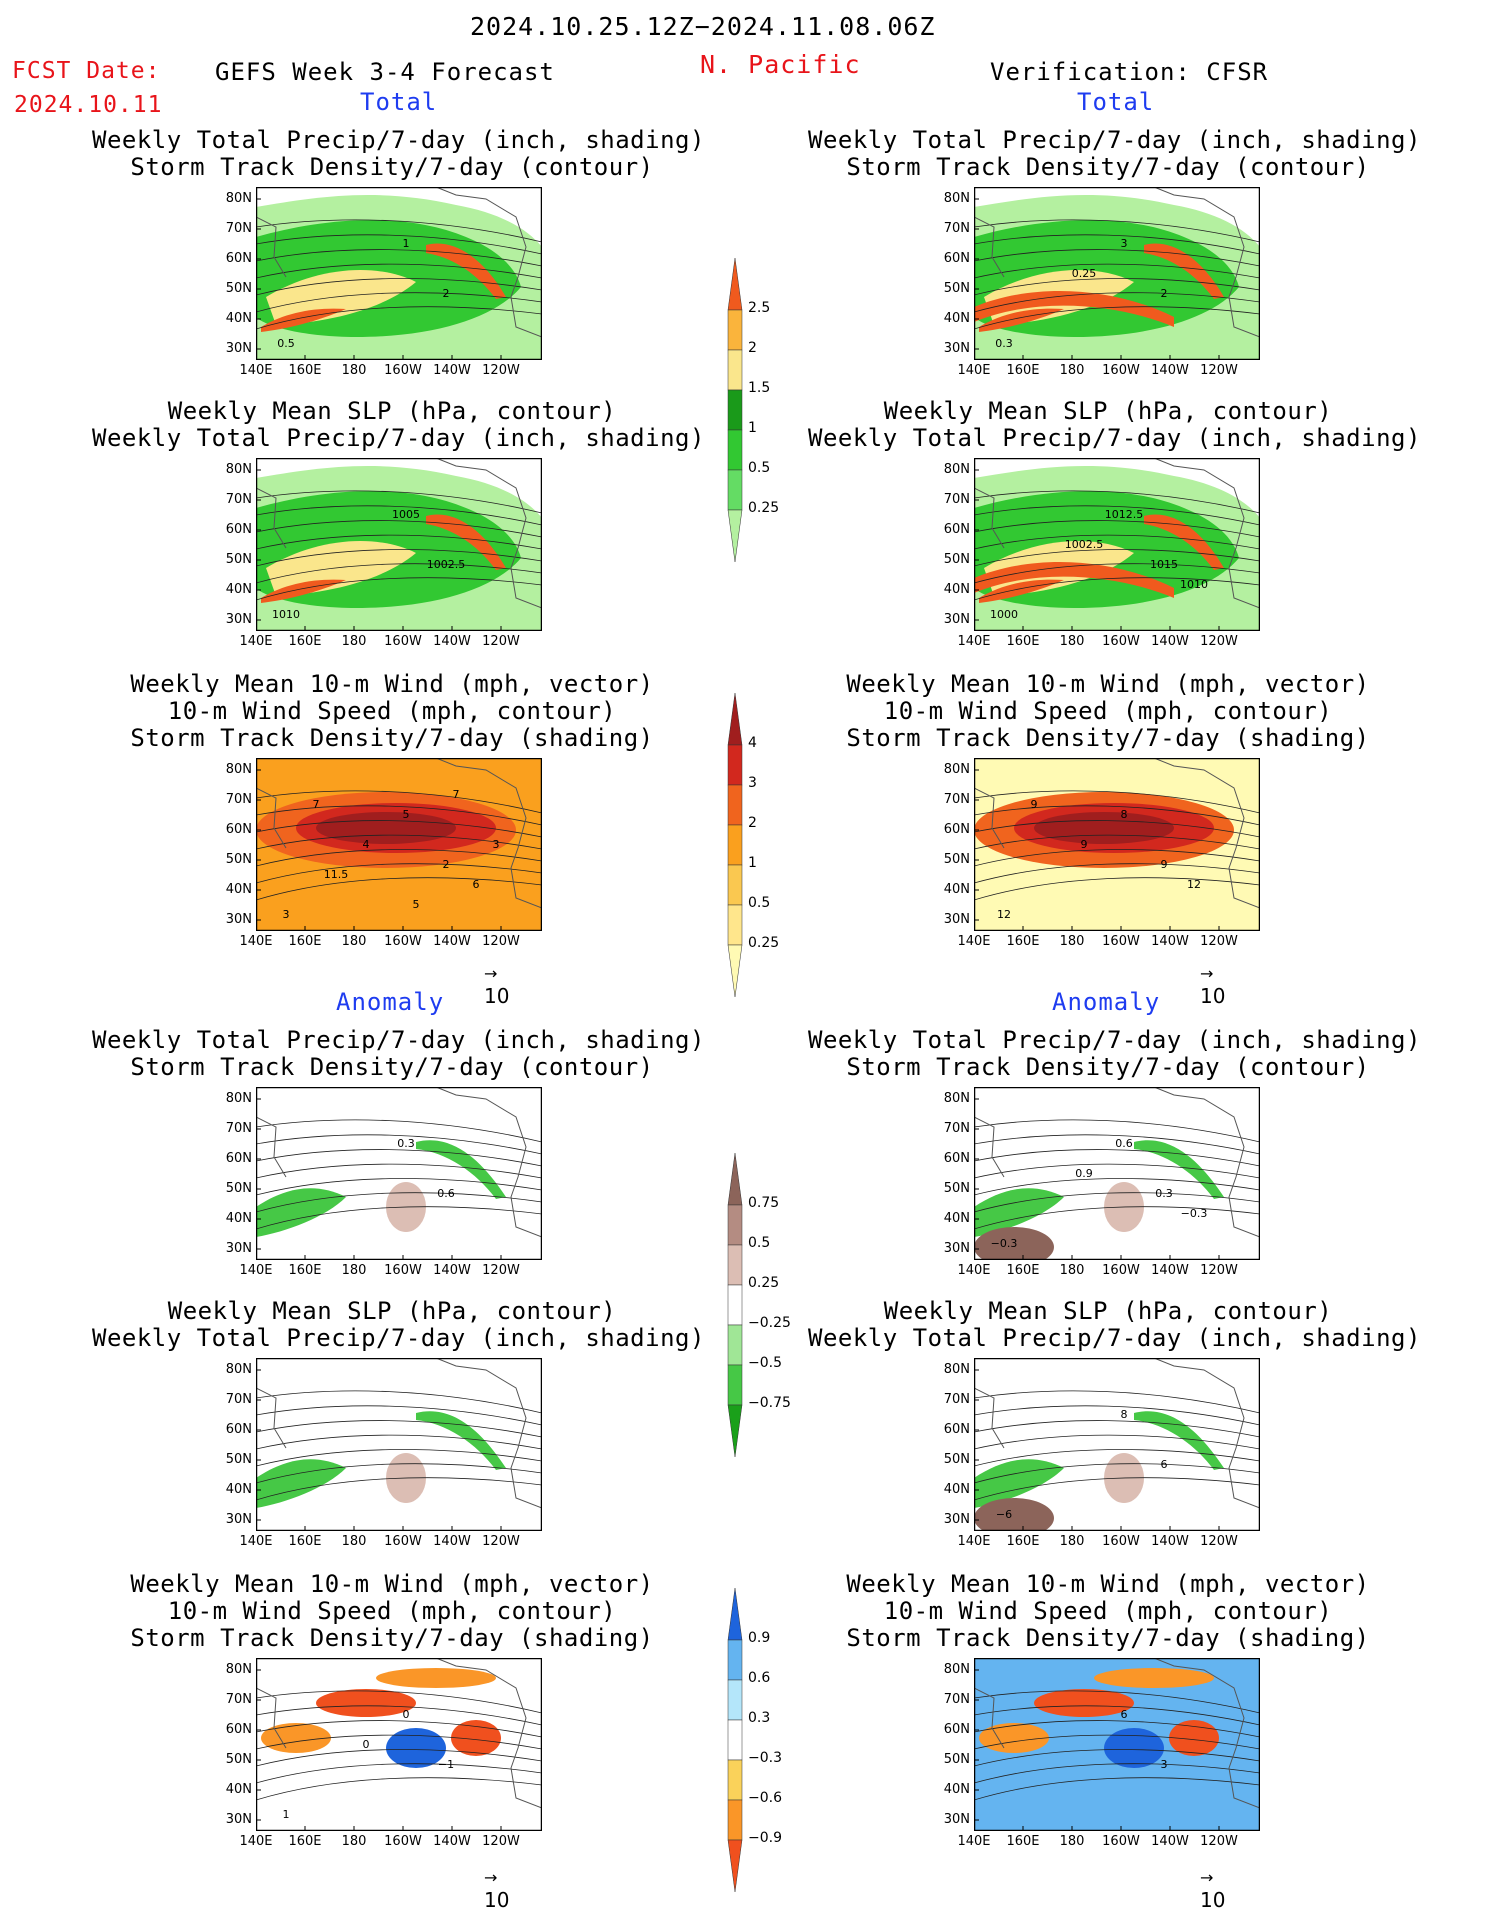  What do you see at coordinates (1213, 986) in the screenshot?
I see `vector-reference-r3: → 10` at bounding box center [1213, 986].